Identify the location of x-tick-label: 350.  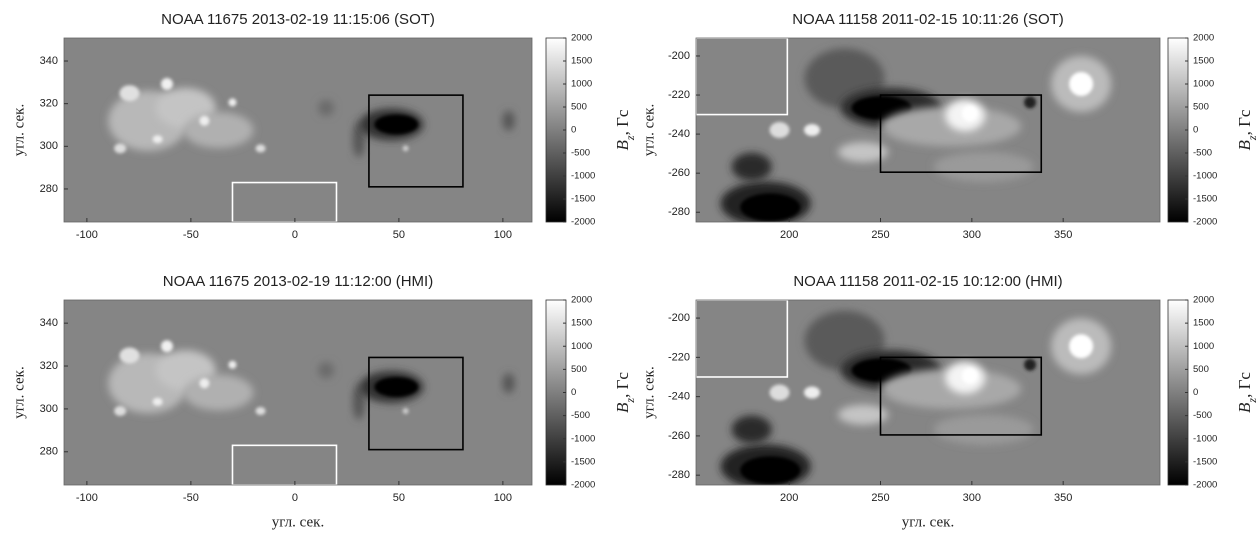
(1063, 235).